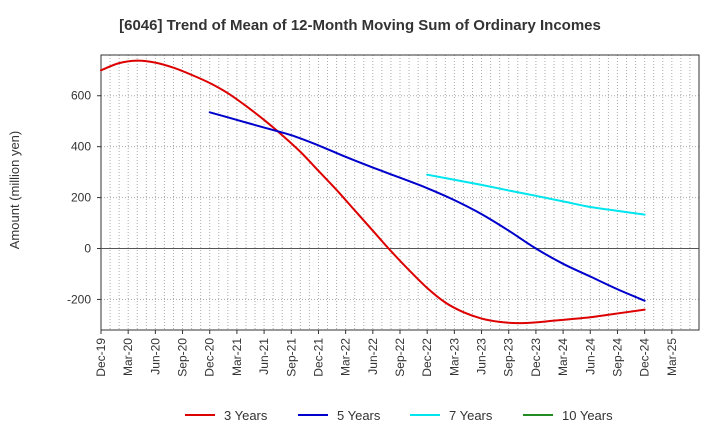  Describe the element at coordinates (482, 356) in the screenshot. I see `x-tick-label: Jun-23` at that location.